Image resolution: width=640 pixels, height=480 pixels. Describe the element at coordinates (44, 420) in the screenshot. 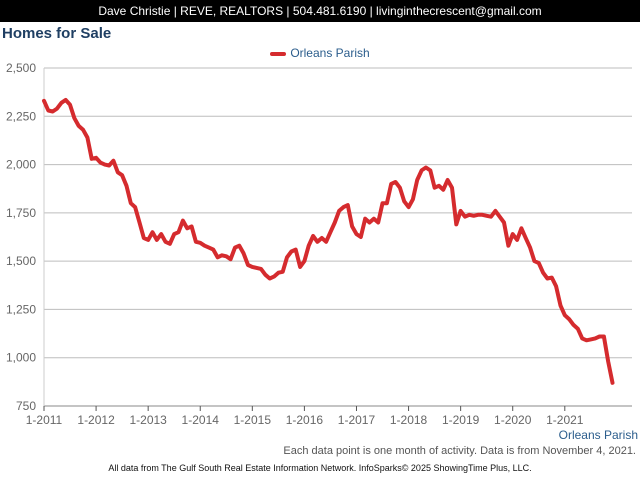

I see `x-tick-label: 1-2011` at that location.